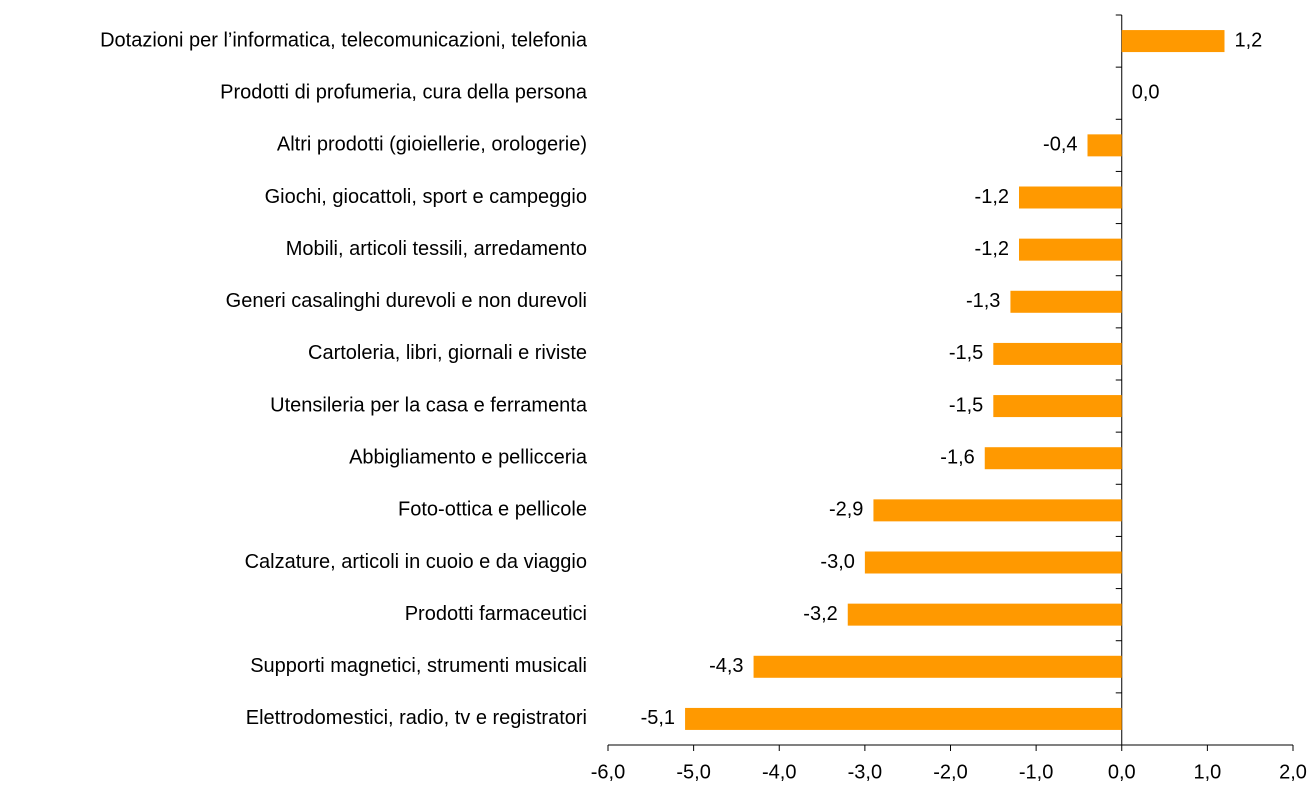  I want to click on value-label: -0,4, so click(1060, 145).